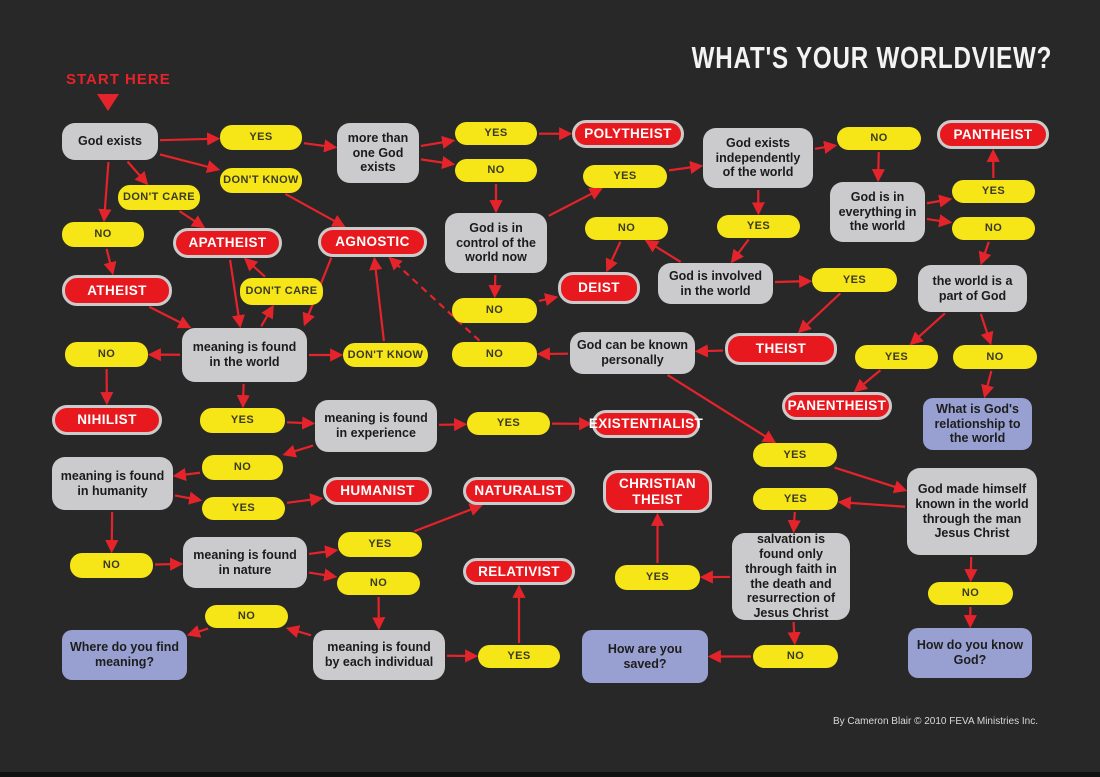  Describe the element at coordinates (519, 491) in the screenshot. I see `node-naturalist: NATURALIST` at that location.